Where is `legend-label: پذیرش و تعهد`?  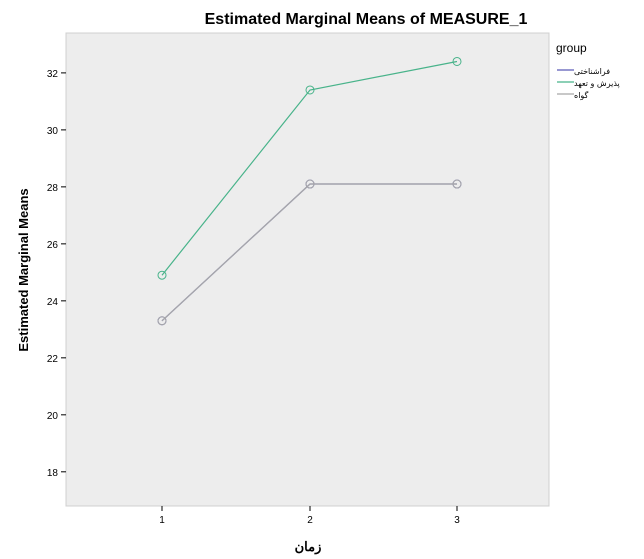 legend-label: پذیرش و تعهد is located at coordinates (597, 83).